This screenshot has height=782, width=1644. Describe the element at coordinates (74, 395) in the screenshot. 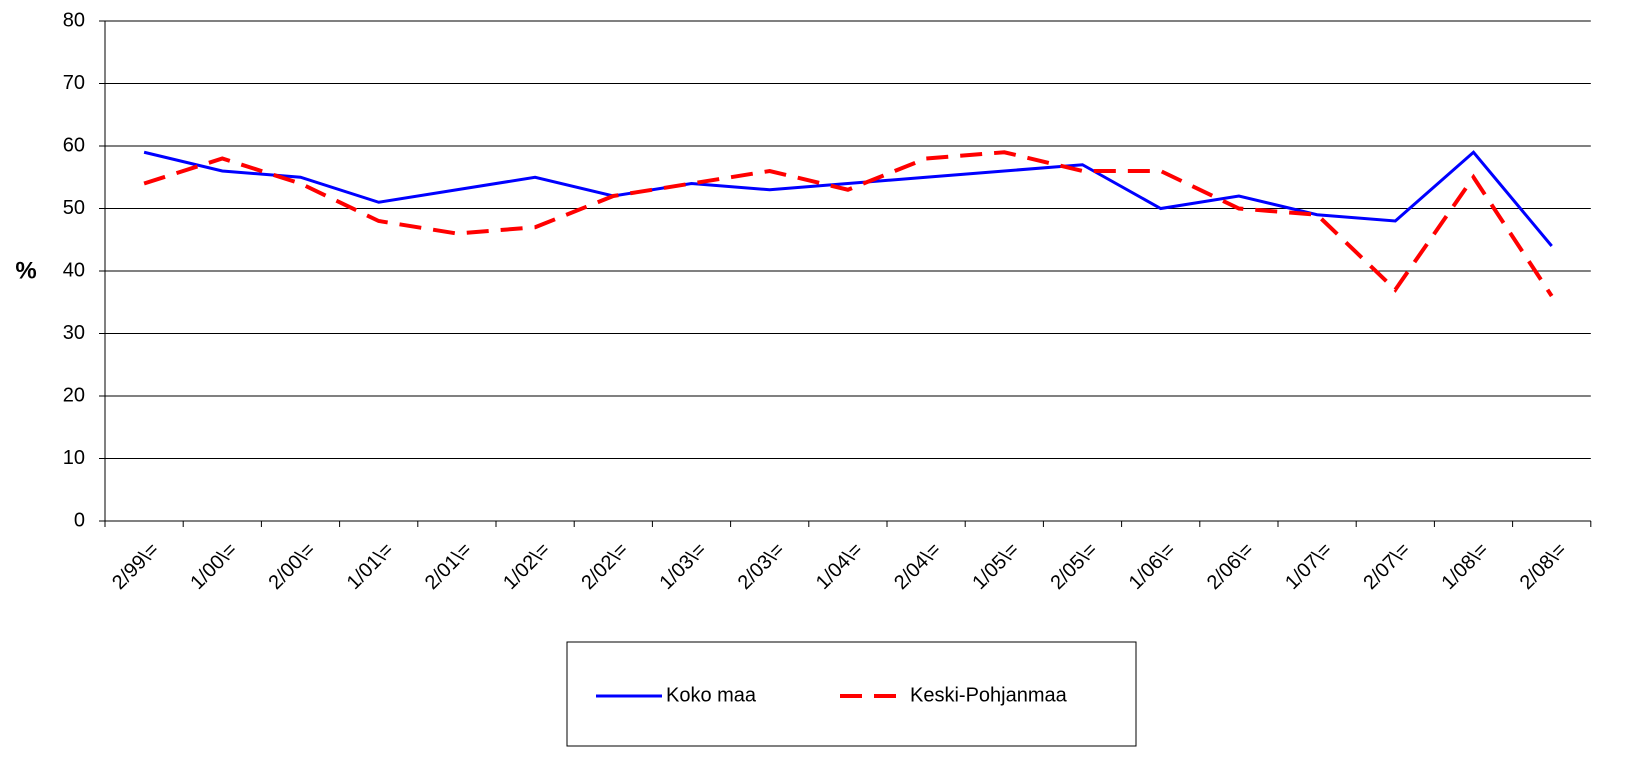

I see `y-tick-label: 20` at that location.